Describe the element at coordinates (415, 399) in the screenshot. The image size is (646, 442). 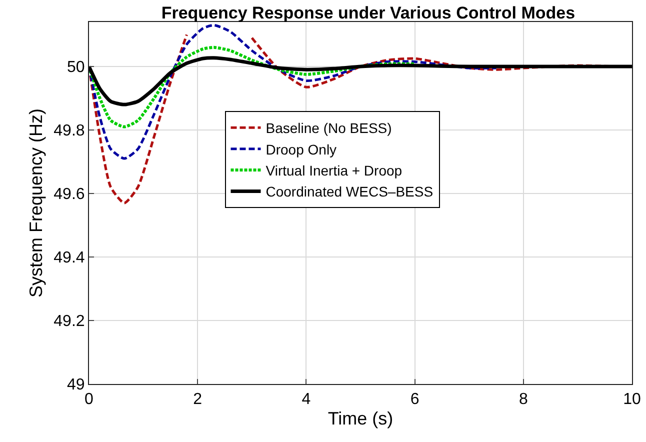
I see `x-tick-label: 6` at that location.